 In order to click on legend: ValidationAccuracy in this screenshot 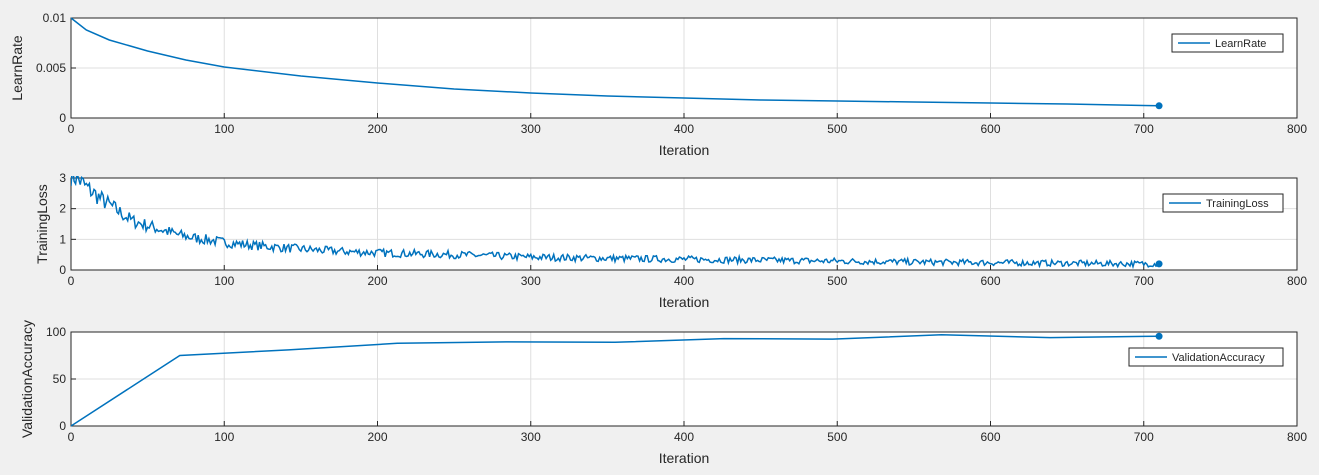, I will do `click(1206, 357)`.